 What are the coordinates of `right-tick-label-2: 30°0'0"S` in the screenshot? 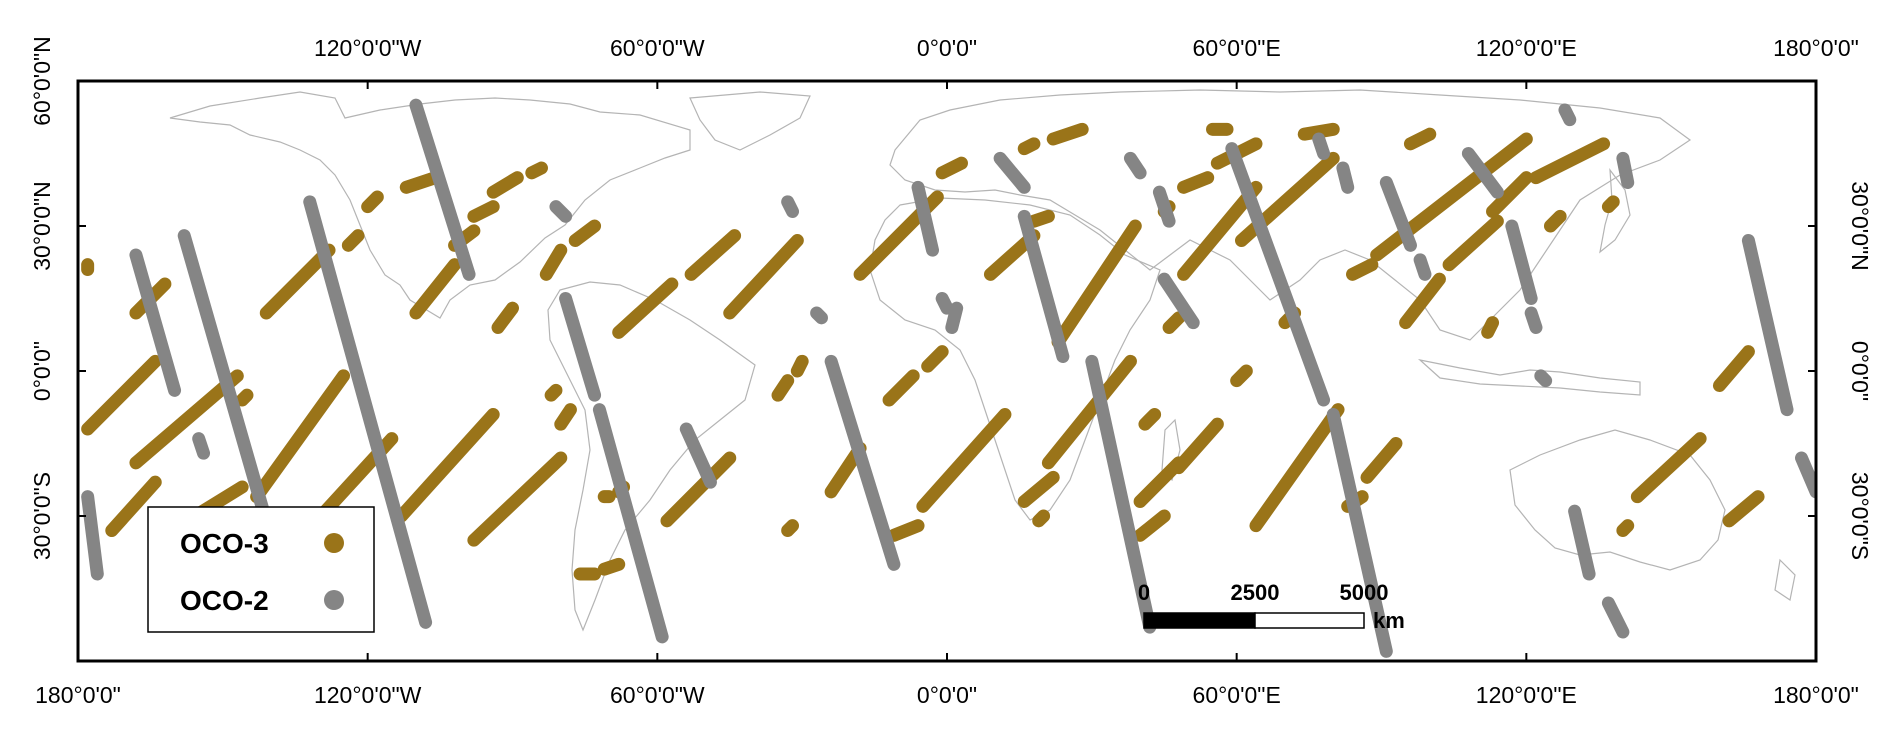 It's located at (1860, 516).